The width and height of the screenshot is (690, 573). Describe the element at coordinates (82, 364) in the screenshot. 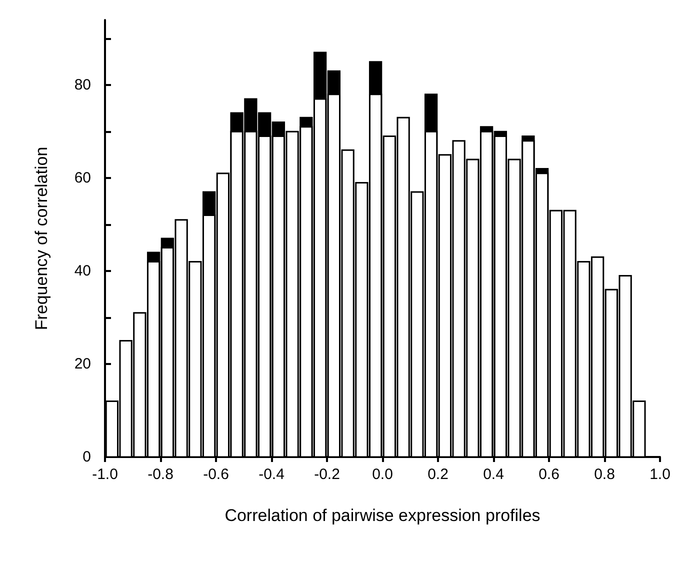

I see `y-tick-label: 20` at that location.